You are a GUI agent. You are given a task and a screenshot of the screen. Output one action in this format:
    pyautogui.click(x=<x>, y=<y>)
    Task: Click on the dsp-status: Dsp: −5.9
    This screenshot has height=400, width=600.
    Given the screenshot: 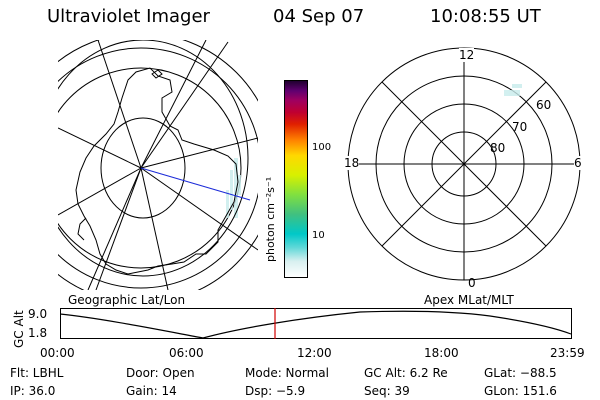 What is the action you would take?
    pyautogui.click(x=275, y=391)
    